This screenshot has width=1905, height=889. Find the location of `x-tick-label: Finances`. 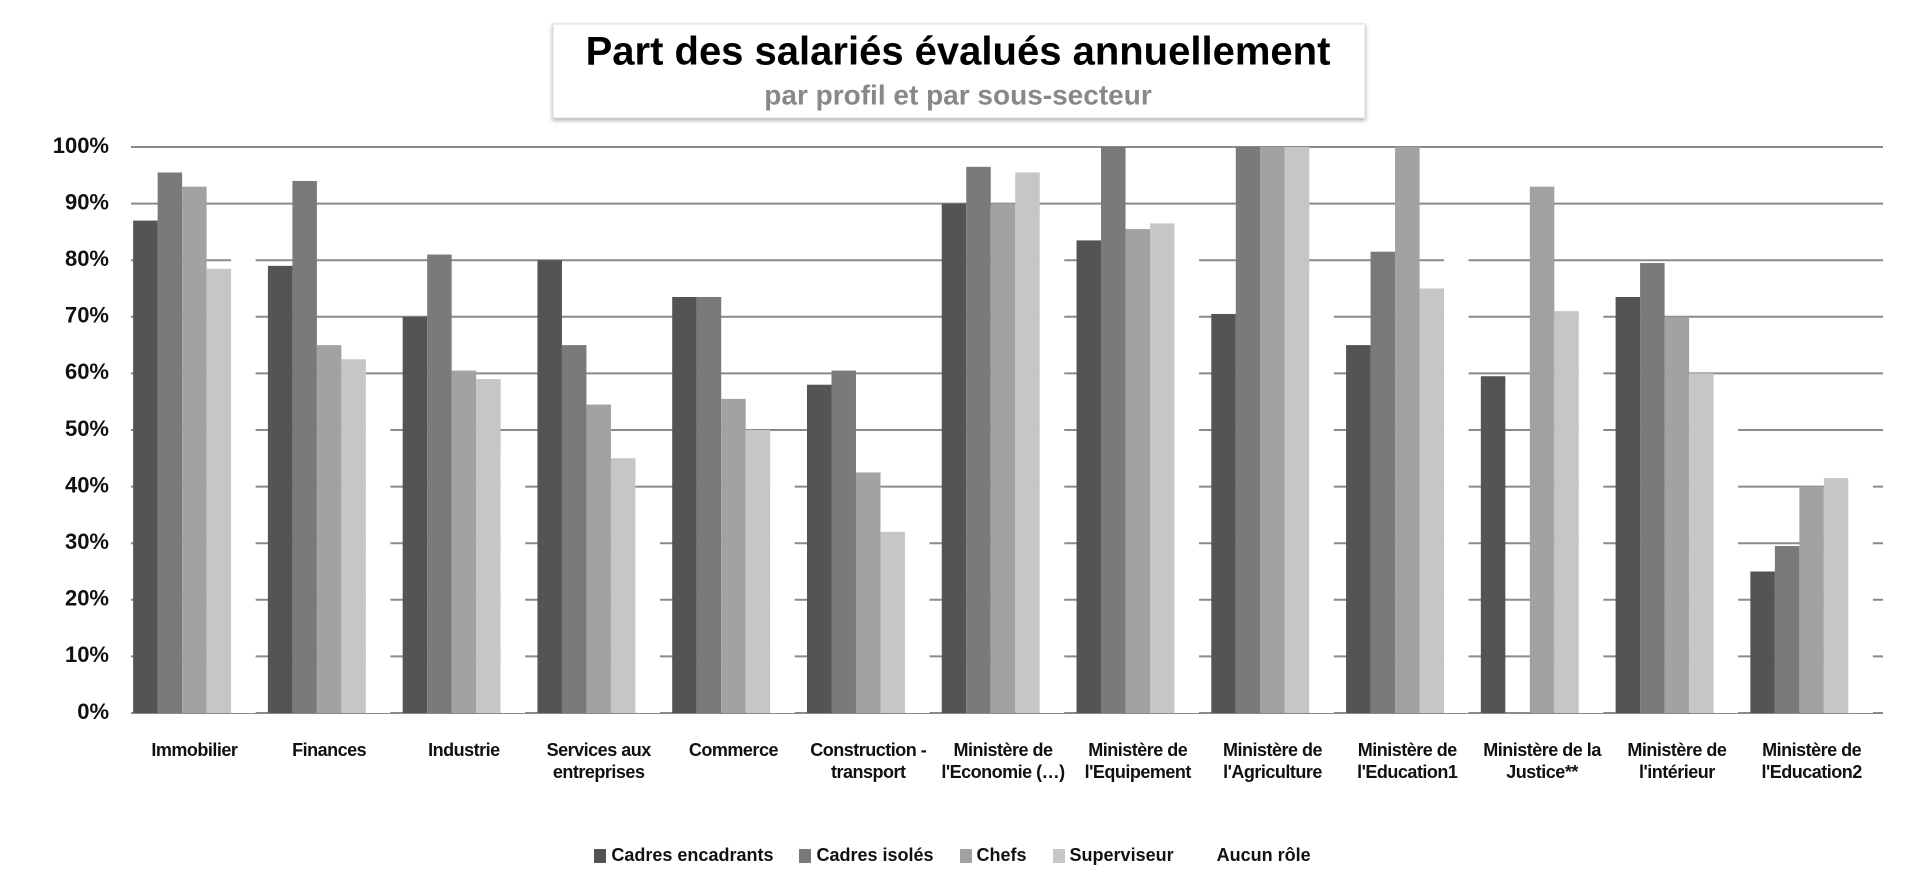

x-tick-label: Finances is located at coordinates (329, 750).